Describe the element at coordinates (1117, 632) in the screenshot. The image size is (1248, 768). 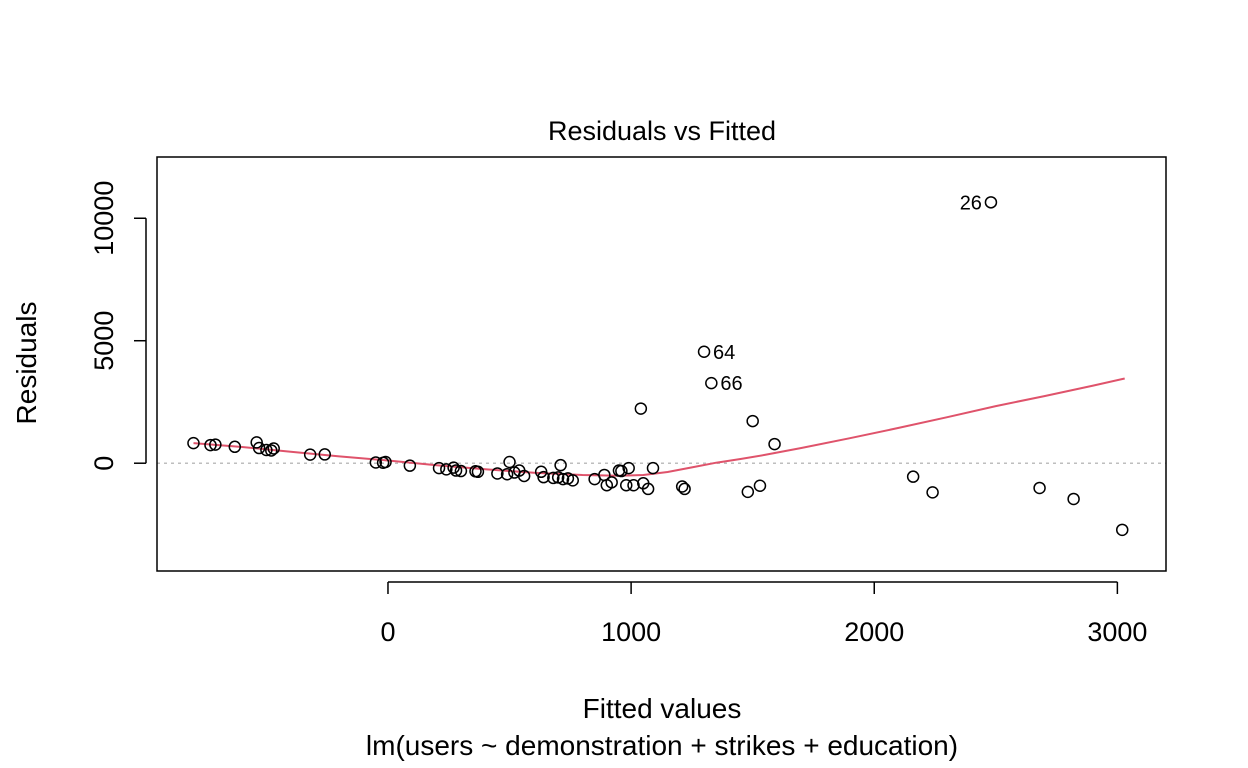
I see `x-tick-label: 3000` at that location.